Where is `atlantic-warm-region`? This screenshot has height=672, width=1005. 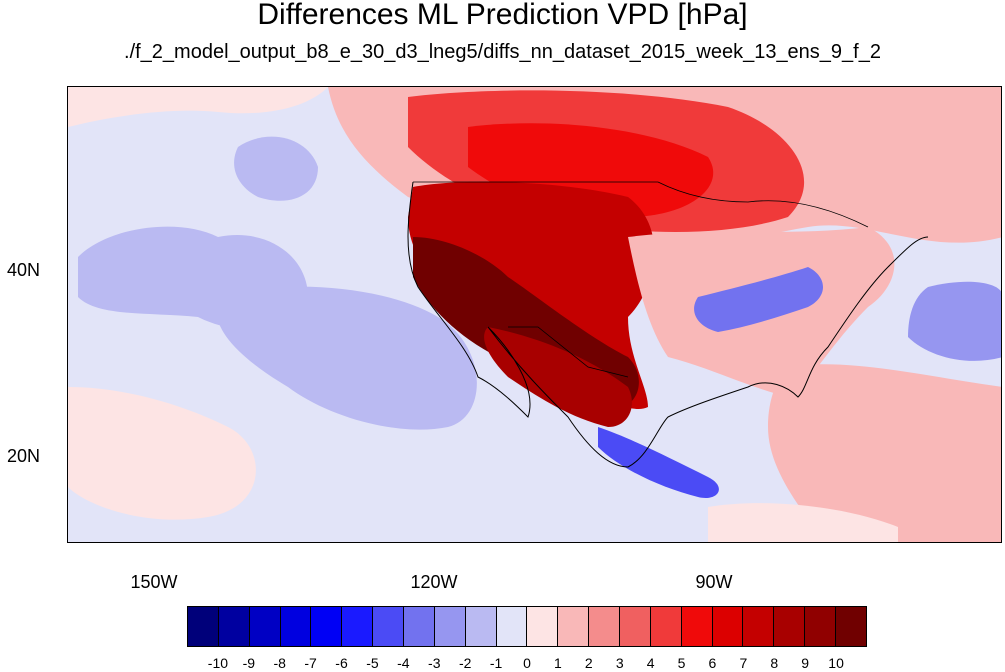
atlantic-warm-region is located at coordinates (884, 453).